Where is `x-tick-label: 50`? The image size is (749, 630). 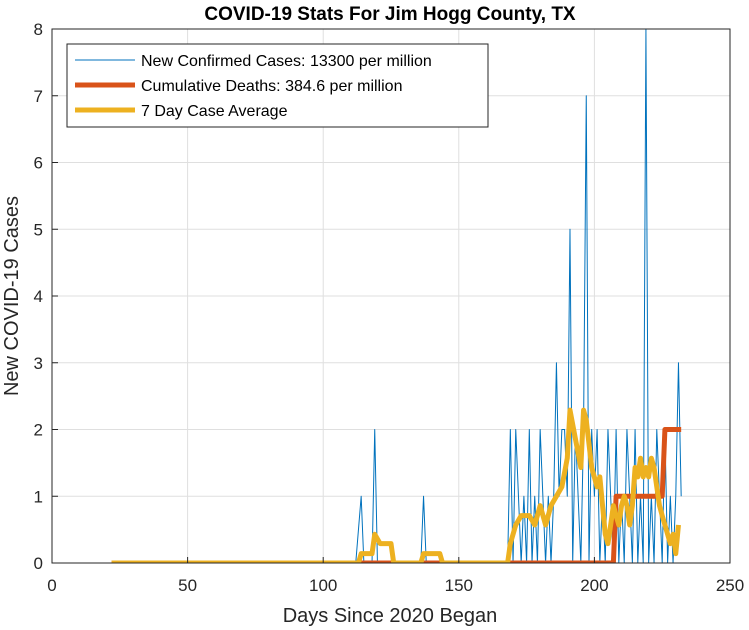
x-tick-label: 50 is located at coordinates (187, 585).